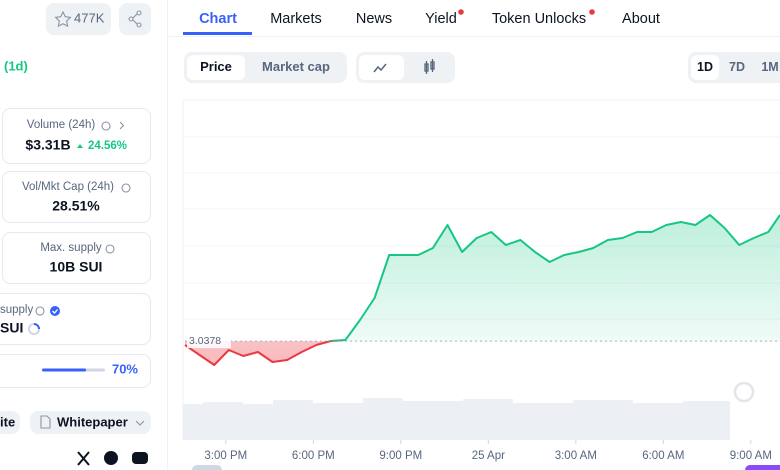  Describe the element at coordinates (11, 328) in the screenshot. I see `supply-value: SUI` at that location.